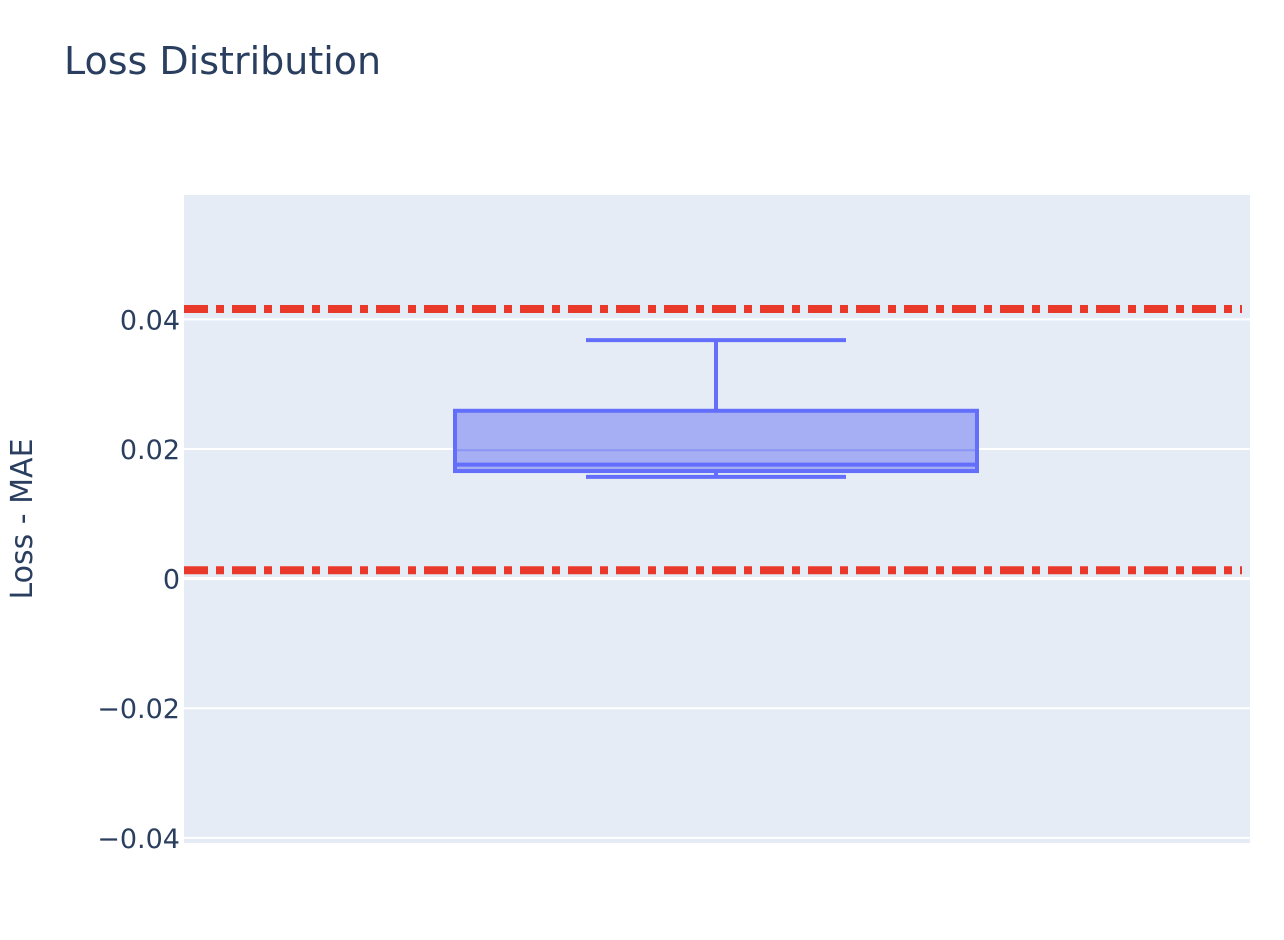 This screenshot has width=1284, height=940. What do you see at coordinates (138, 839) in the screenshot?
I see `y-tick-label: −0.04` at bounding box center [138, 839].